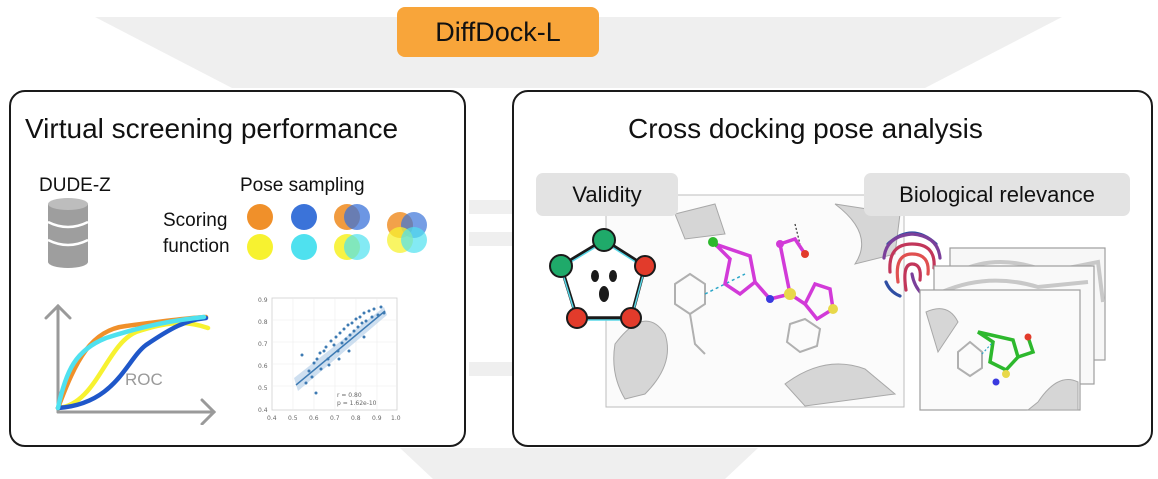 This screenshot has height=479, width=1158. Describe the element at coordinates (68, 233) in the screenshot. I see `database-icon` at that location.